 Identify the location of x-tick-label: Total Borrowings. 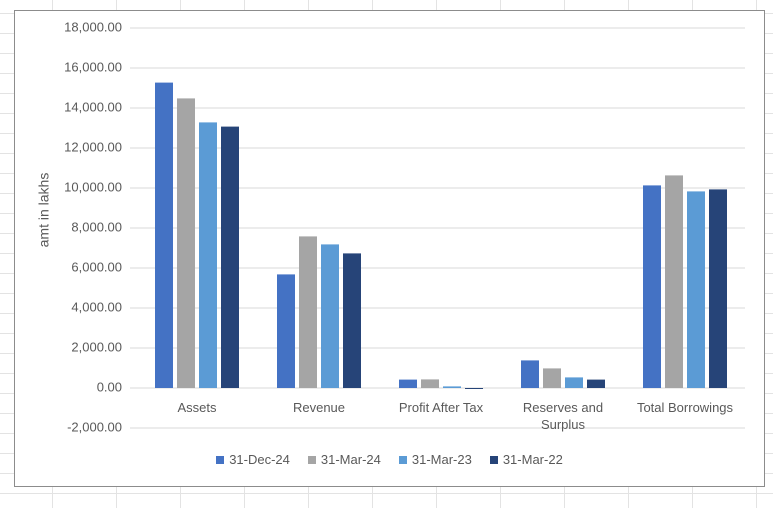
(685, 407).